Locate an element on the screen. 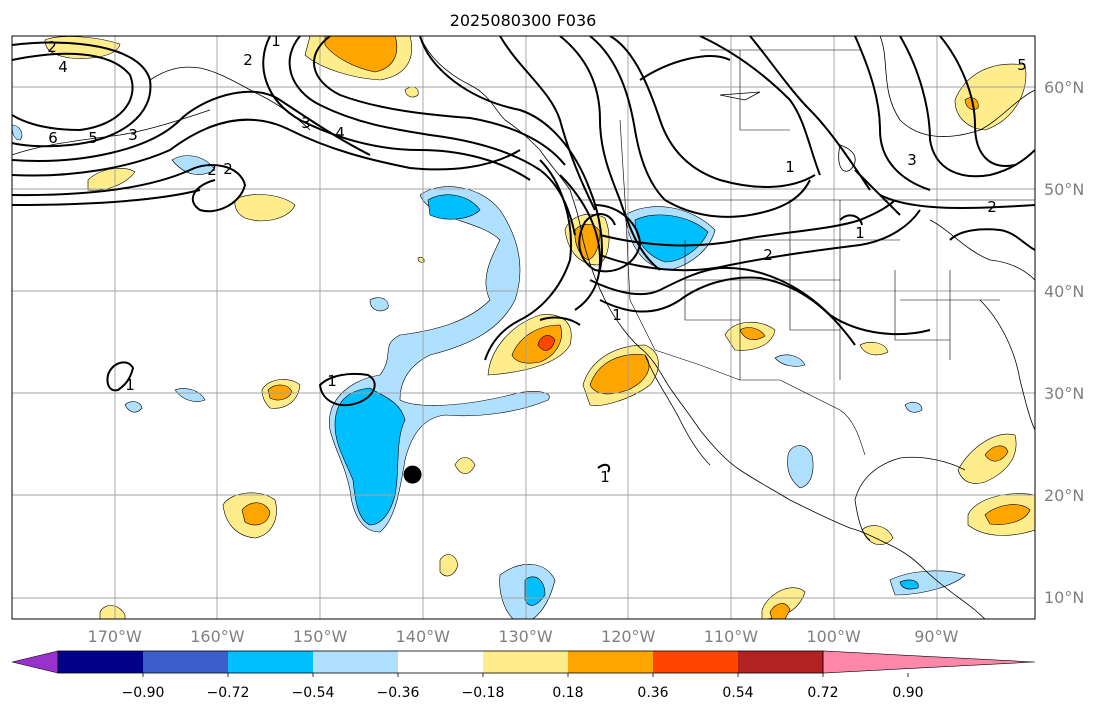  lon-label: 160°W is located at coordinates (217, 636).